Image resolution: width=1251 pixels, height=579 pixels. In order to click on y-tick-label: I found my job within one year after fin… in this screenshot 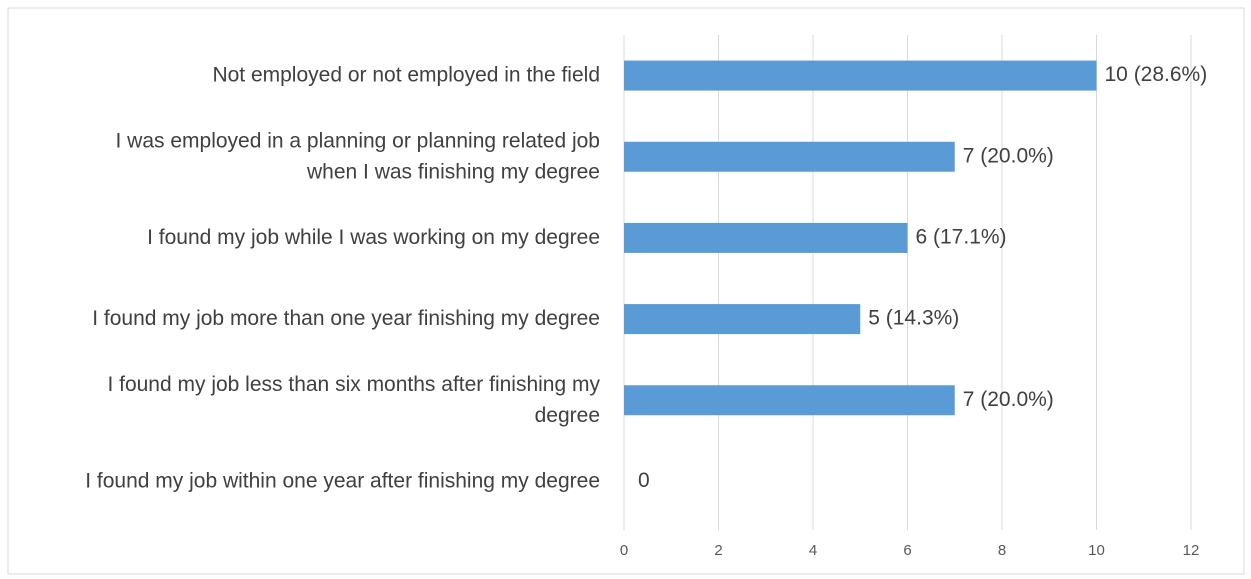, I will do `click(342, 480)`.